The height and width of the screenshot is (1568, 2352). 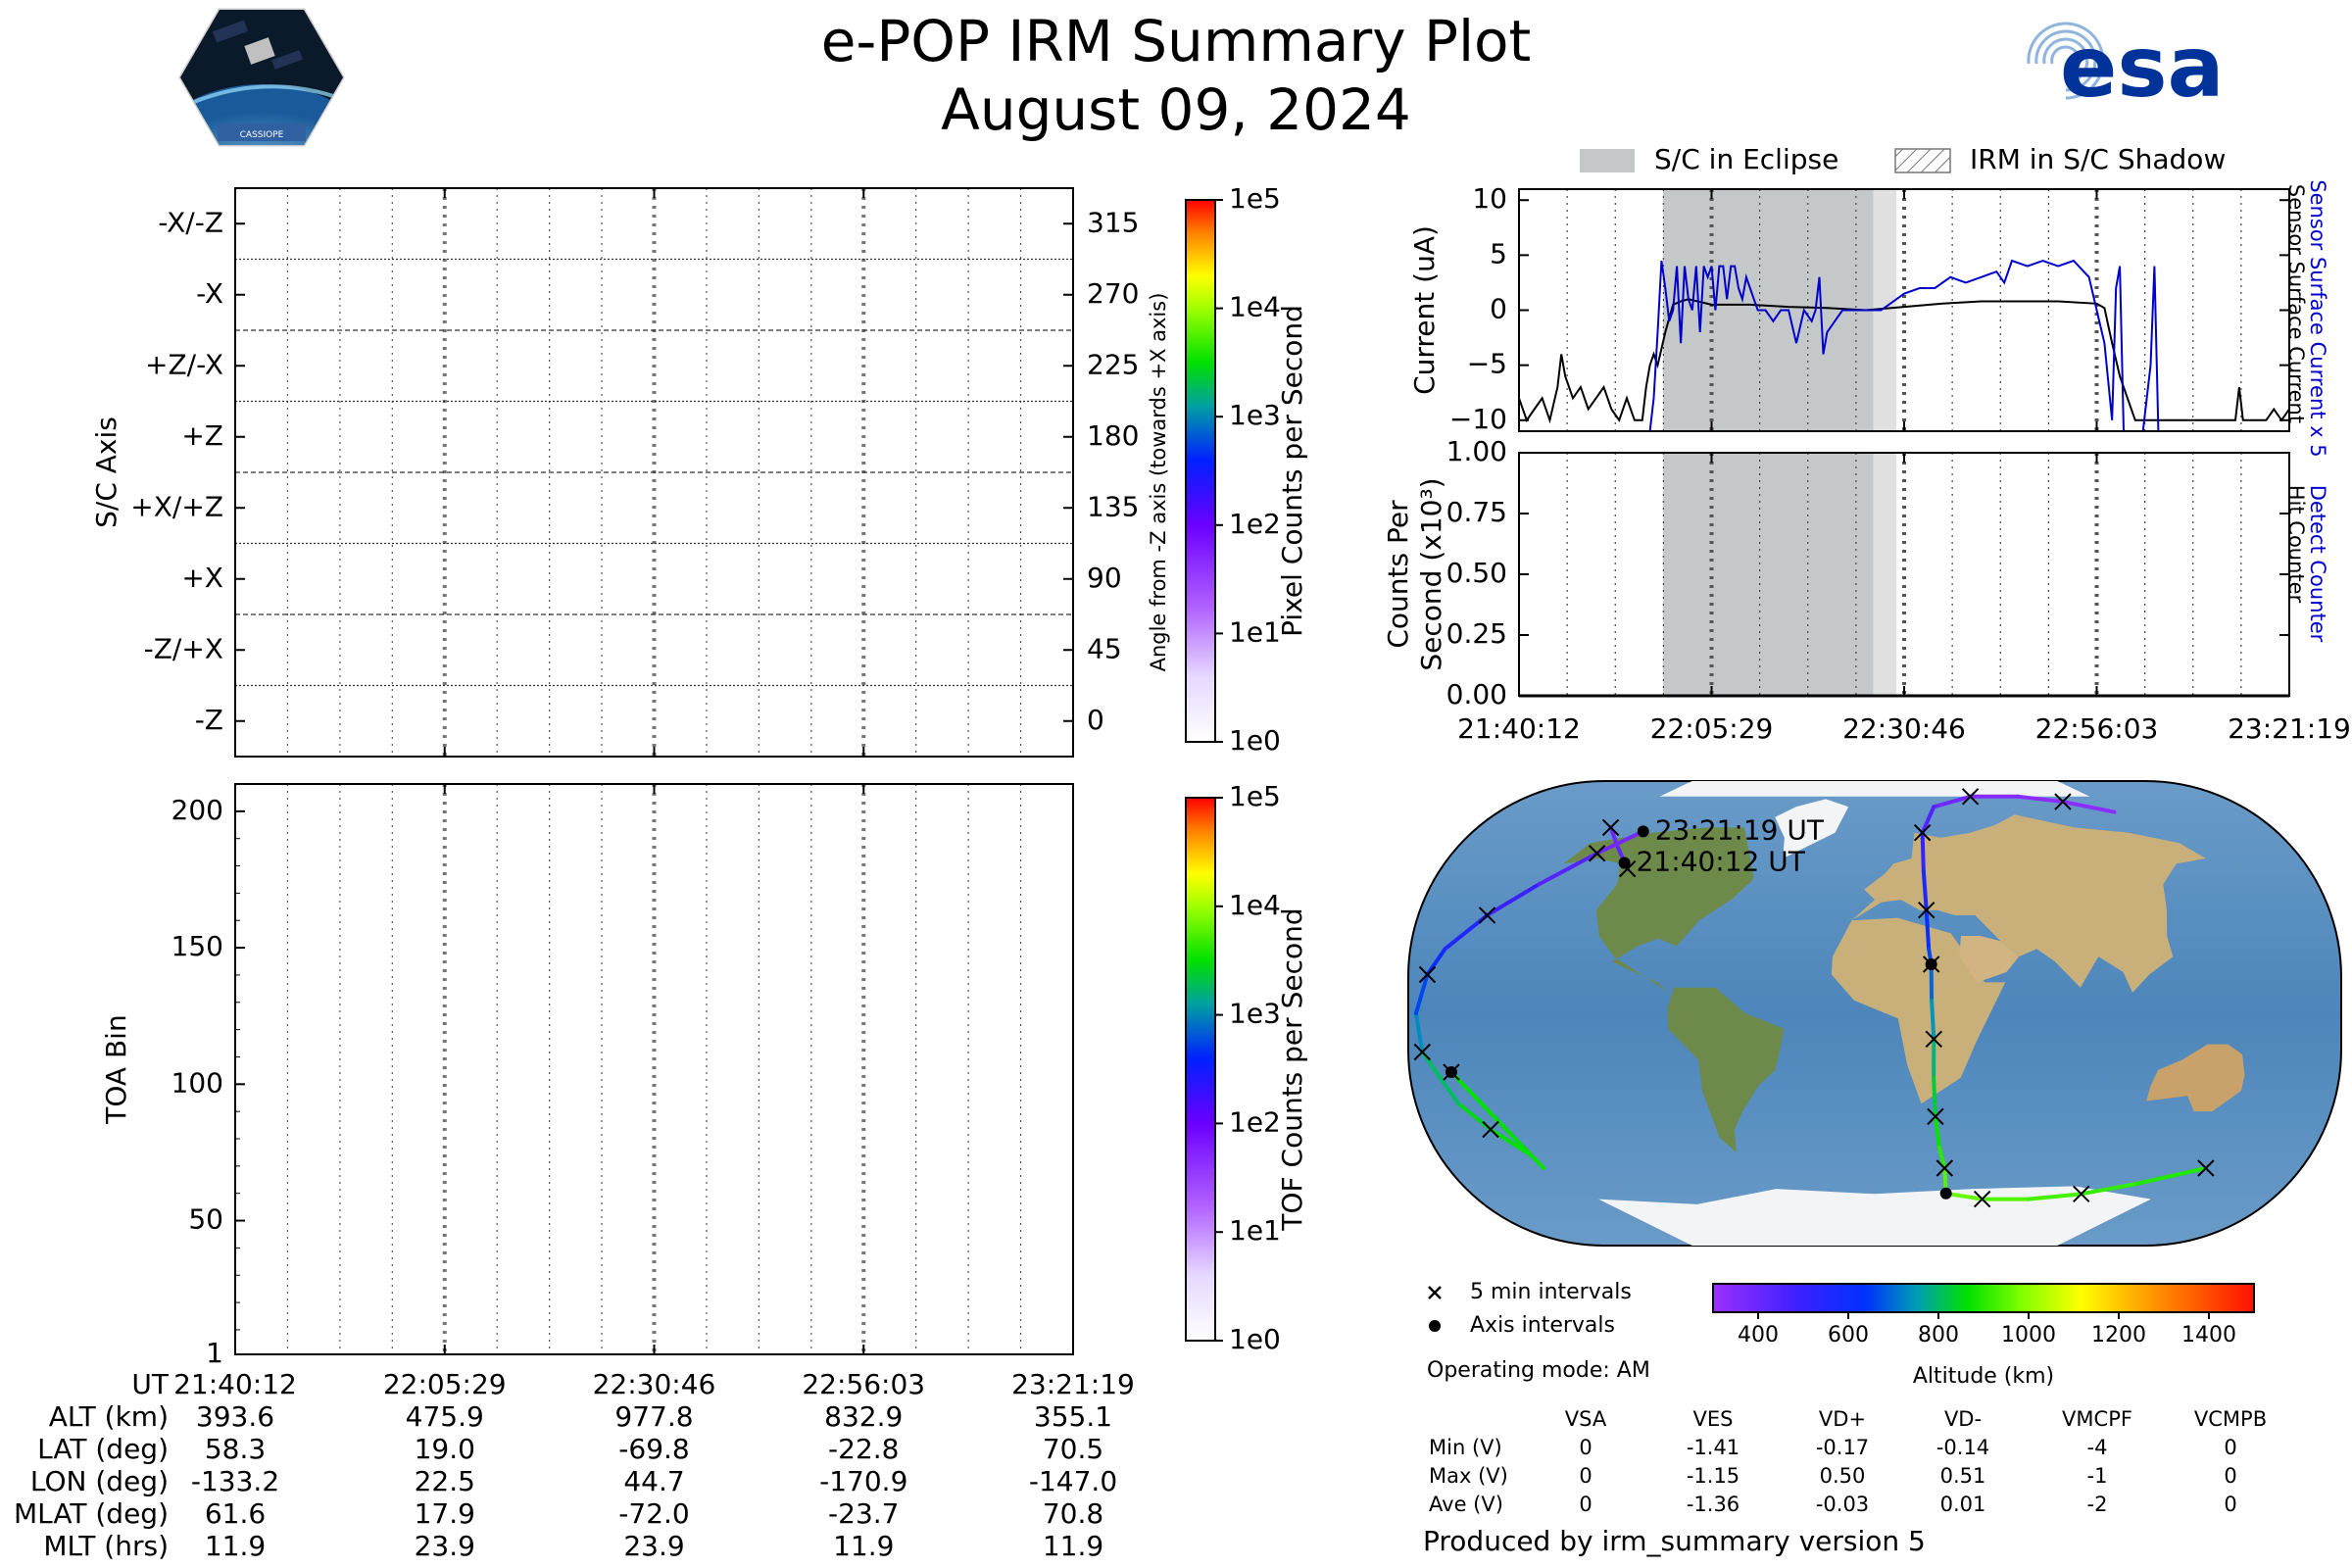 I want to click on sc-axis-right-tick-label: 225, so click(x=1113, y=364).